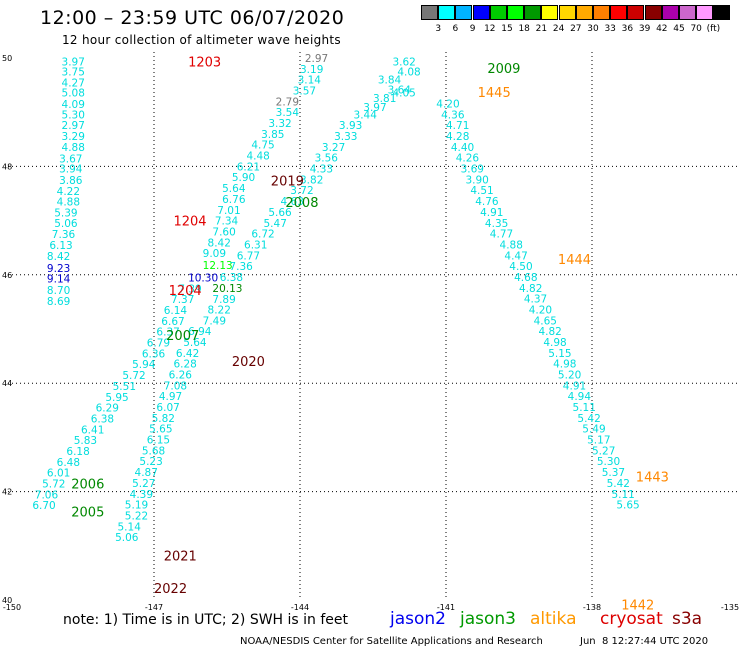 Image resolution: width=740 pixels, height=650 pixels. Describe the element at coordinates (316, 59) in the screenshot. I see `swh-value: 2.97` at that location.